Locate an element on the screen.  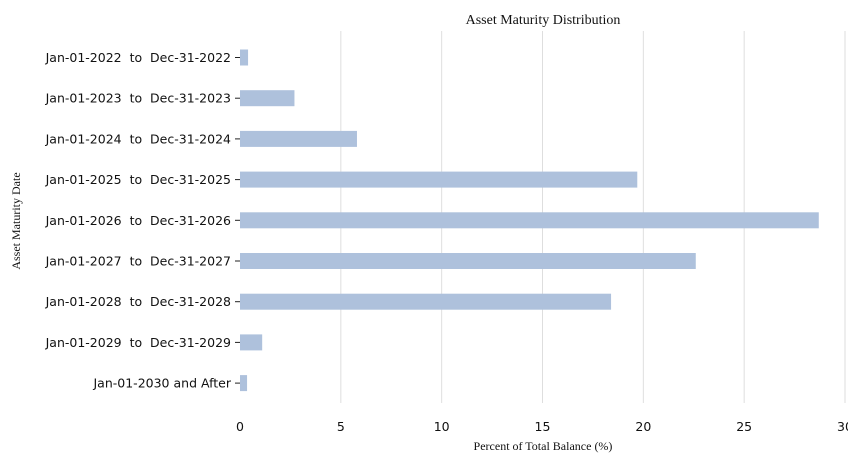
y-category-label: Jan-01-2022 to Dec-31-2022 is located at coordinates (138, 57).